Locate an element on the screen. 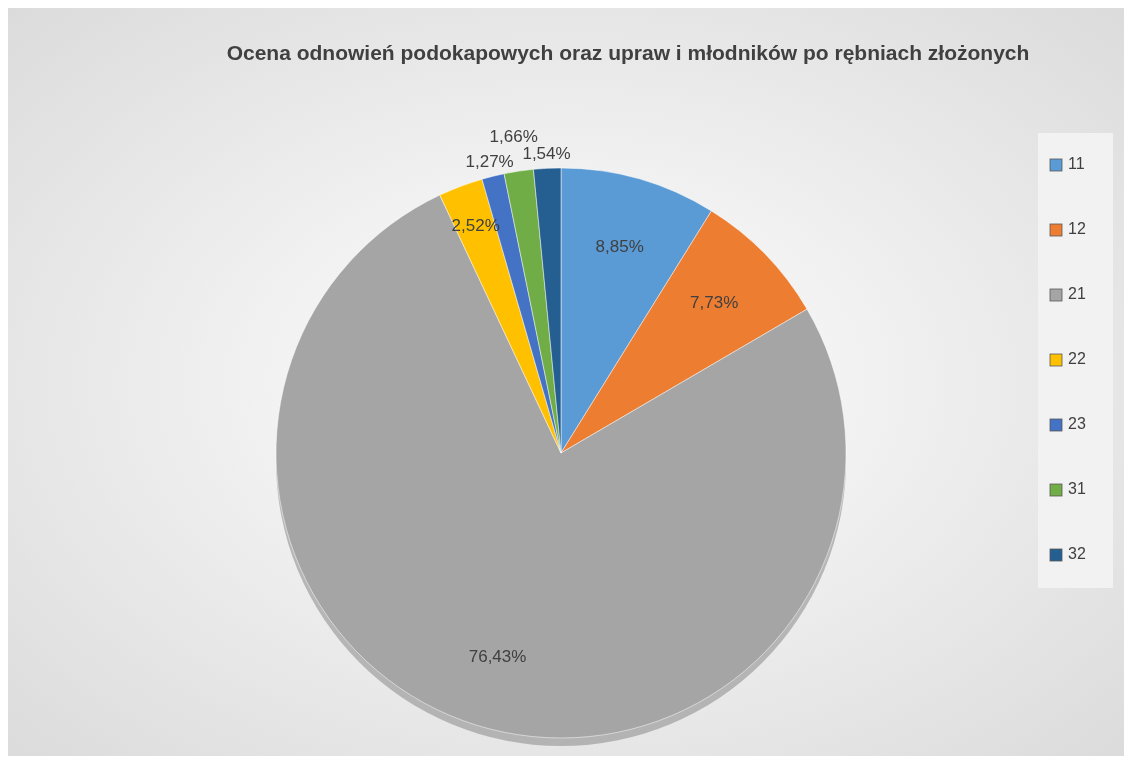 The height and width of the screenshot is (764, 1132). chart-title: Ocena odnowień podokapowych oraz upraw i młodników po rębniach złożonych is located at coordinates (628, 52).